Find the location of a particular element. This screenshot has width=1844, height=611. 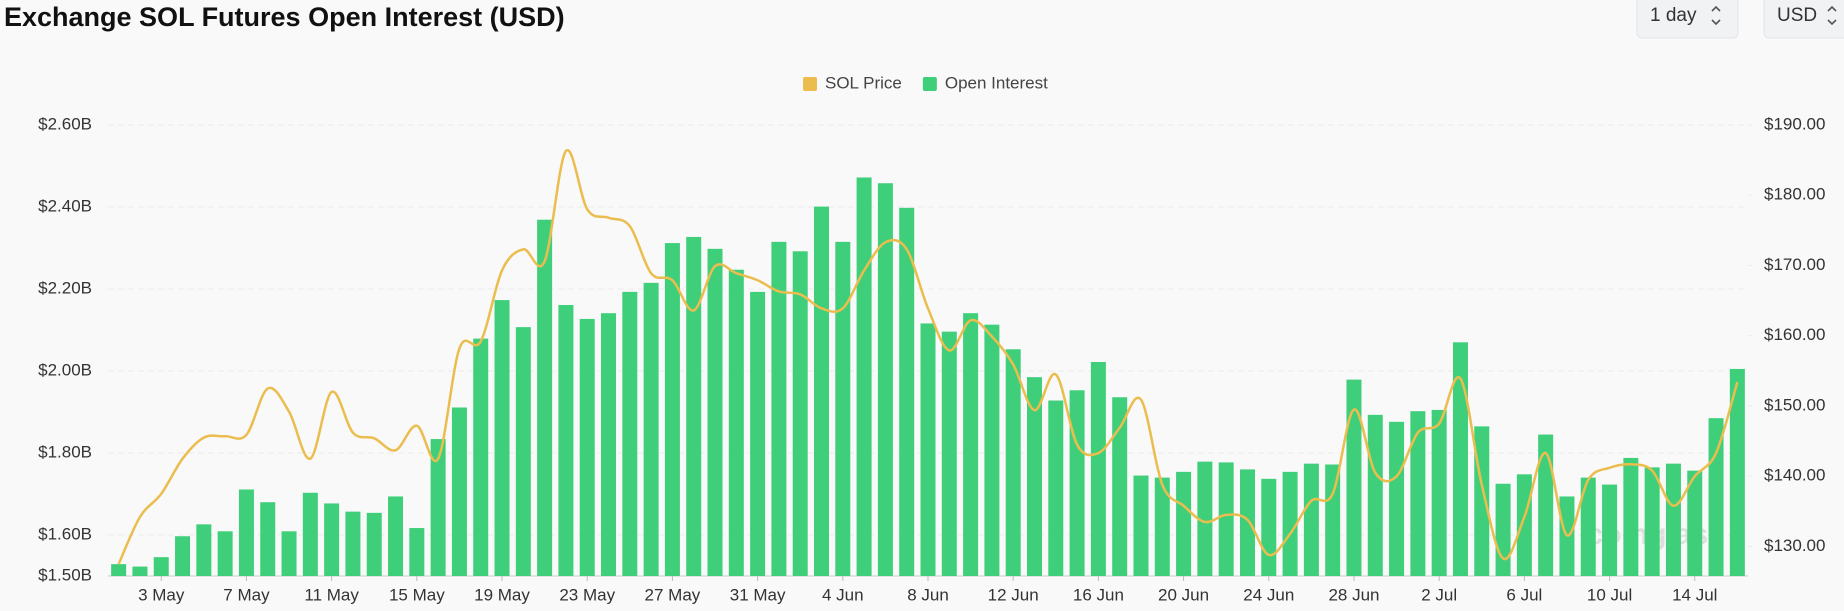

x-tick-label: 20 Jun is located at coordinates (1183, 594).